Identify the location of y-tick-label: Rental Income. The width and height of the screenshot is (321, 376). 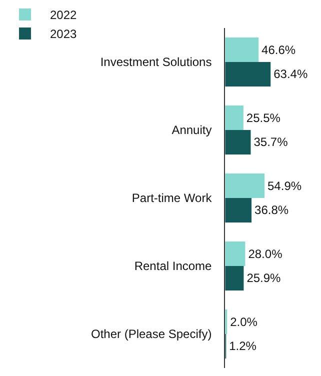
(173, 266).